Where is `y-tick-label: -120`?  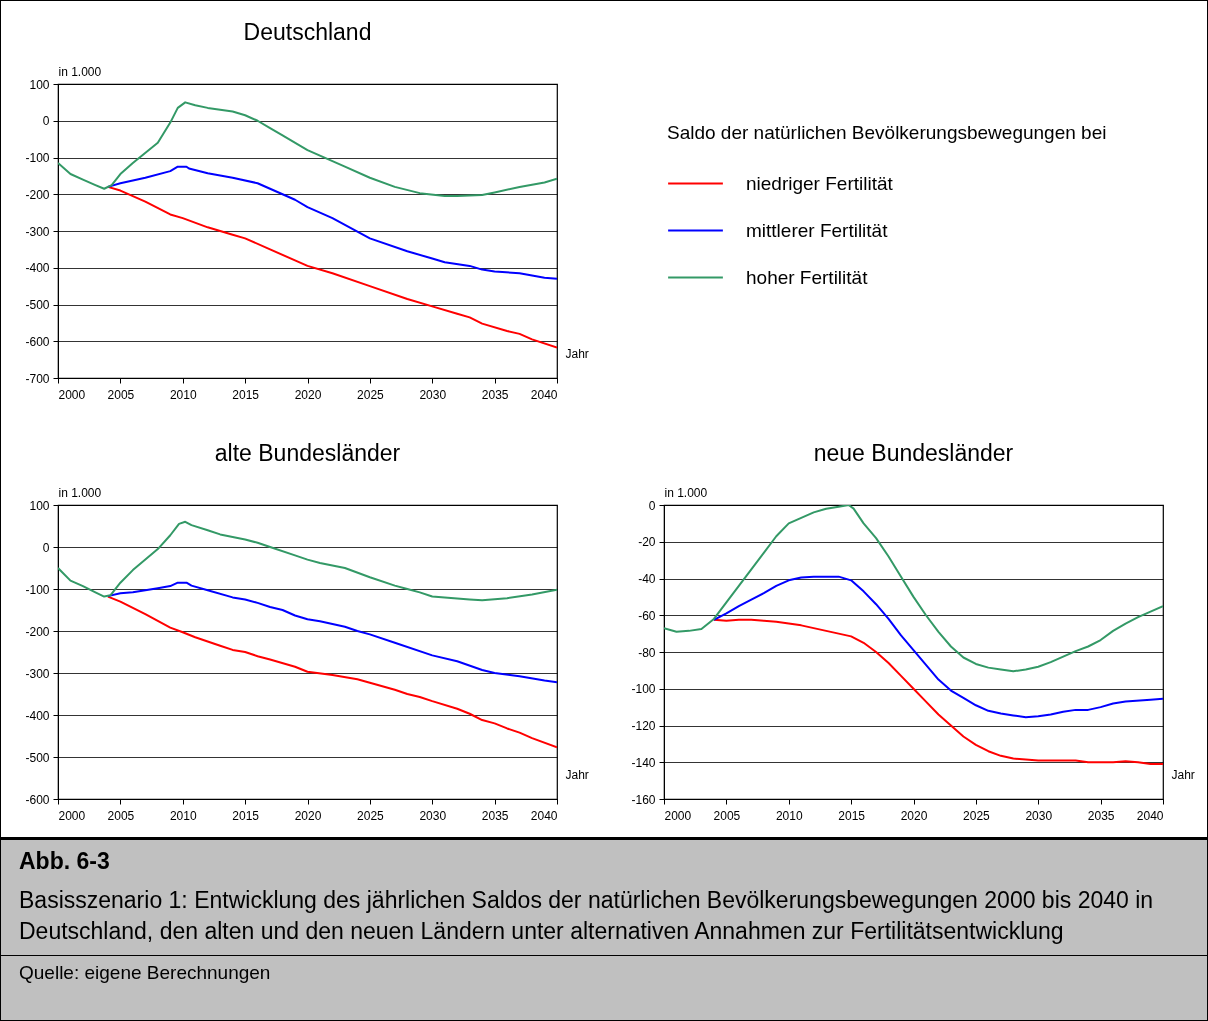
y-tick-label: -120 is located at coordinates (643, 726).